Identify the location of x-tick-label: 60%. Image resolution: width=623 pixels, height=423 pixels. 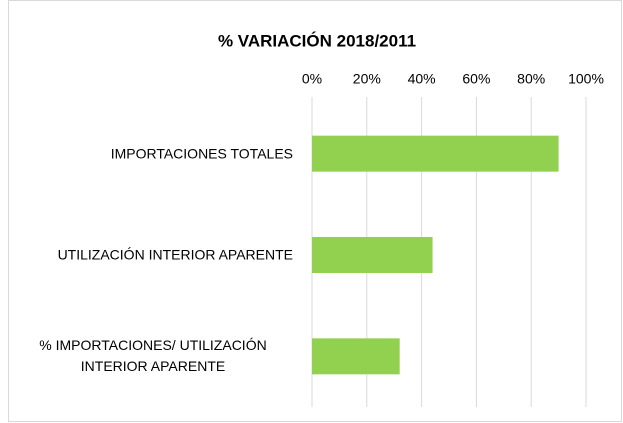
(476, 79).